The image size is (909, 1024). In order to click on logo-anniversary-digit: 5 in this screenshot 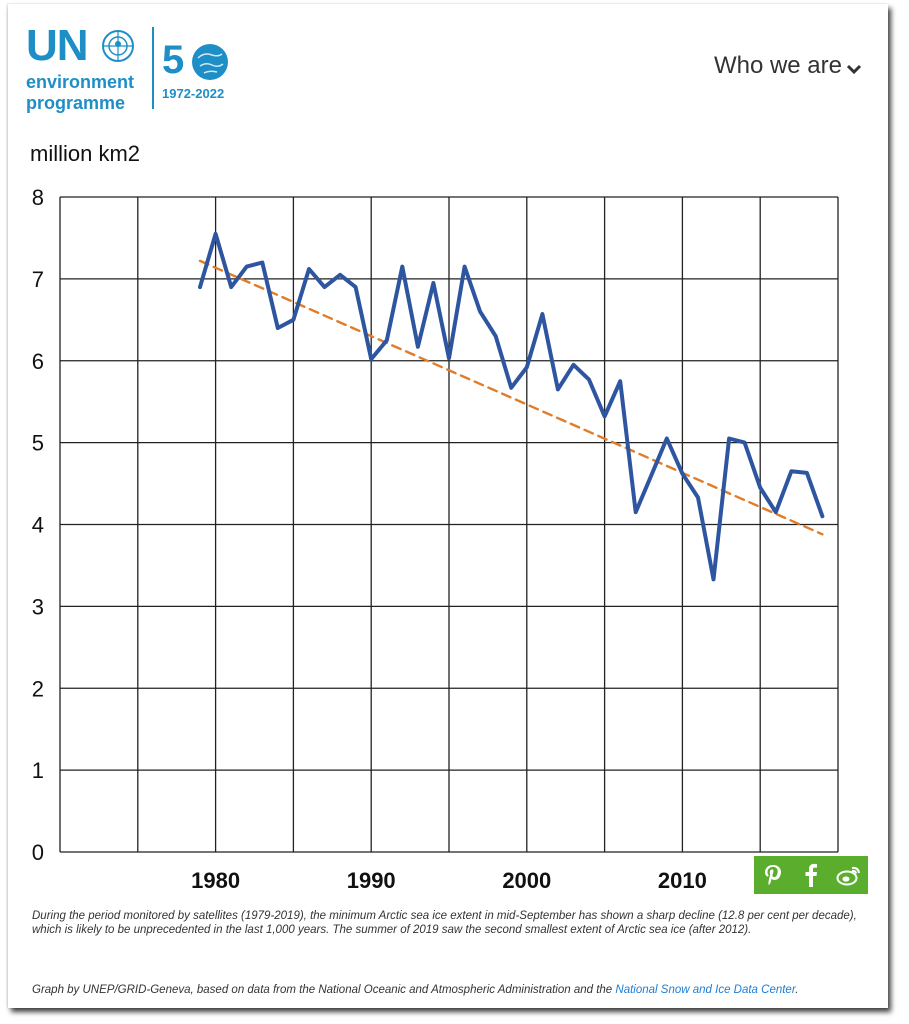, I will do `click(173, 60)`.